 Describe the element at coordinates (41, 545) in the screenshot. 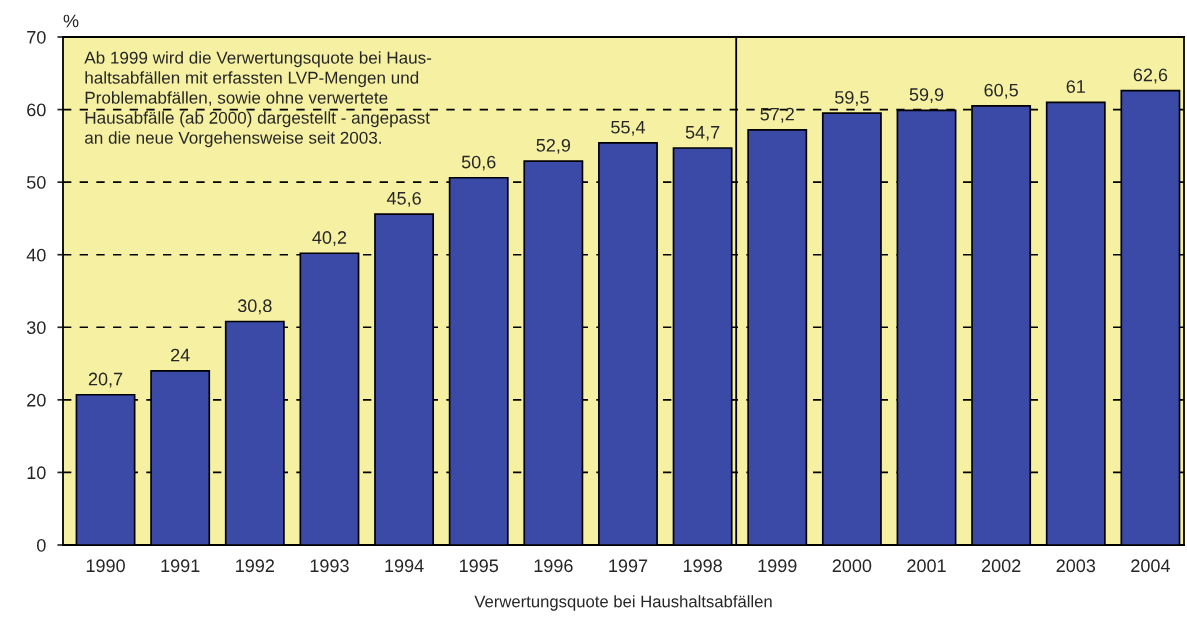

I see `y-tick-label: 0` at that location.